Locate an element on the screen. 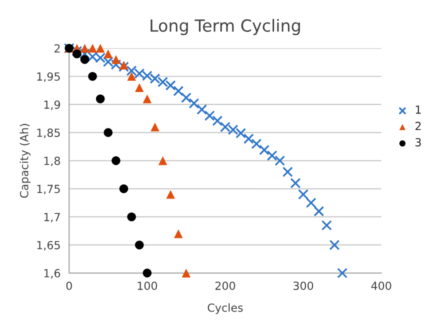  y-tick-label: 1,8 is located at coordinates (52, 161).